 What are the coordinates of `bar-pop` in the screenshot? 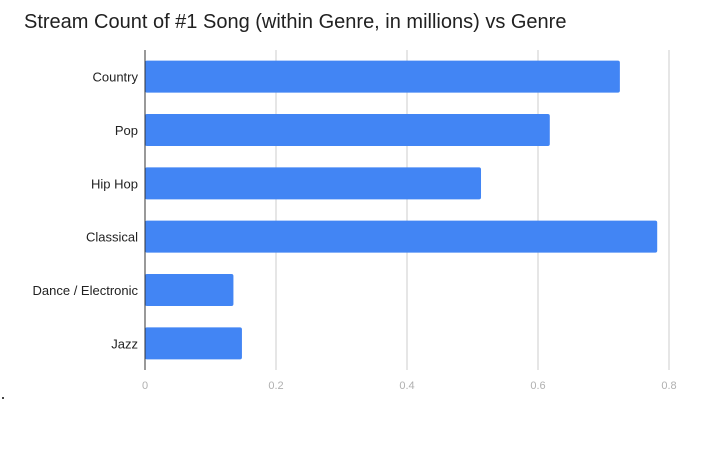 It's located at (347, 130).